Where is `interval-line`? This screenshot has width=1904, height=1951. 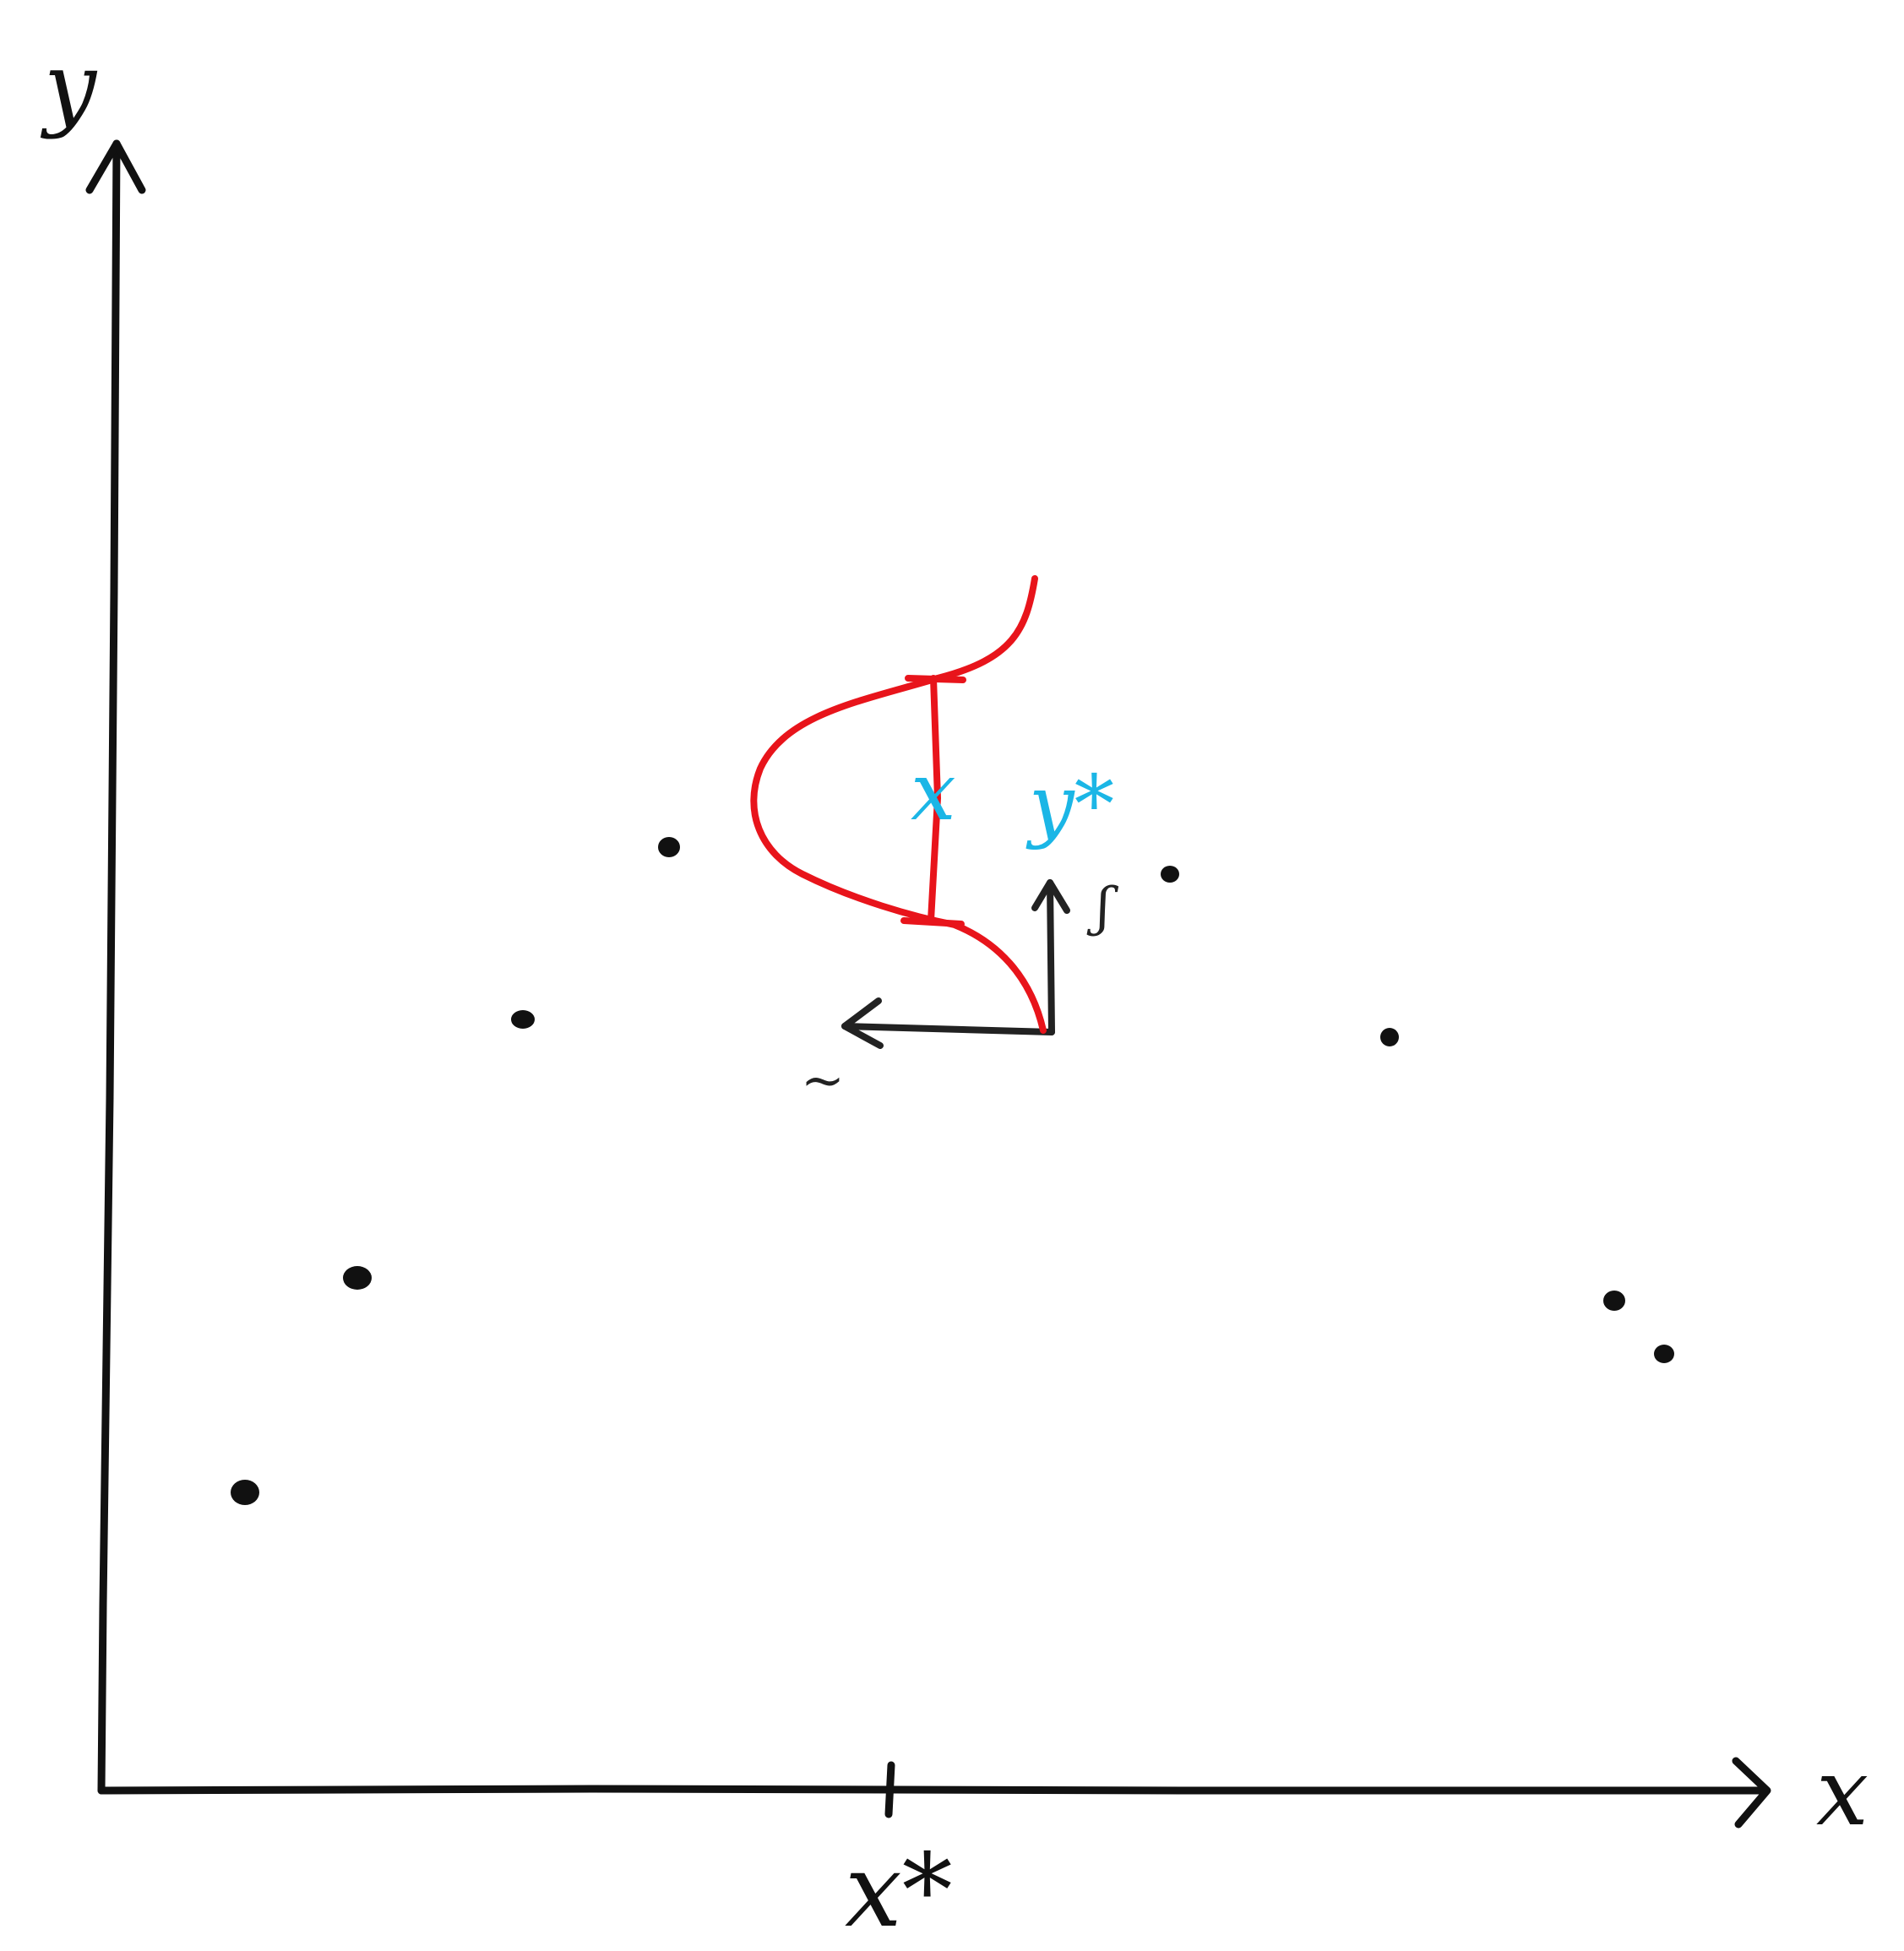 interval-line is located at coordinates (935, 799).